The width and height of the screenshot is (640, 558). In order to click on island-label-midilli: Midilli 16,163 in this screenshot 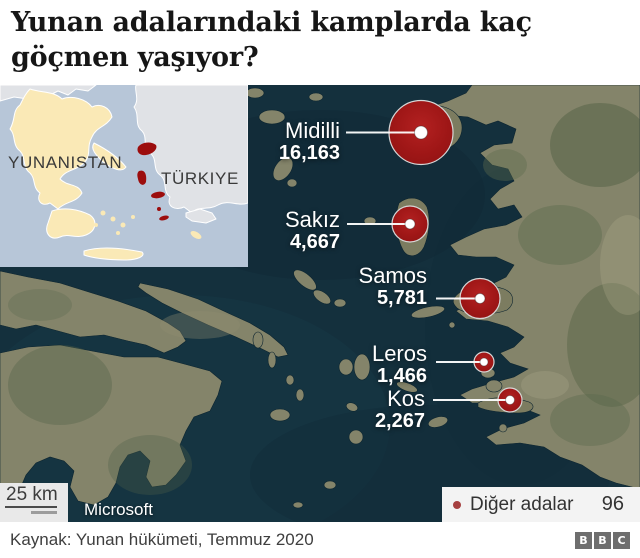, I will do `click(309, 142)`.